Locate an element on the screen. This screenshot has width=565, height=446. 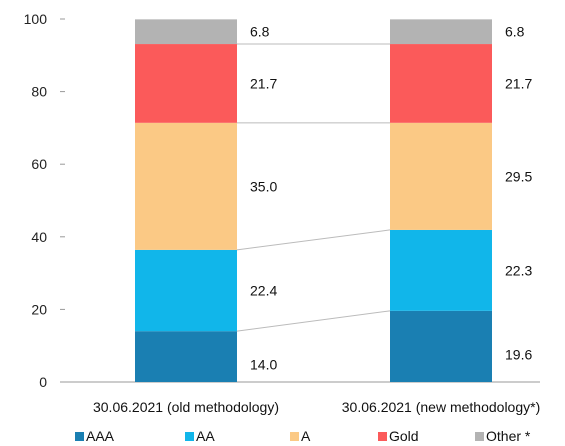
legend-item: Other * is located at coordinates (503, 436).